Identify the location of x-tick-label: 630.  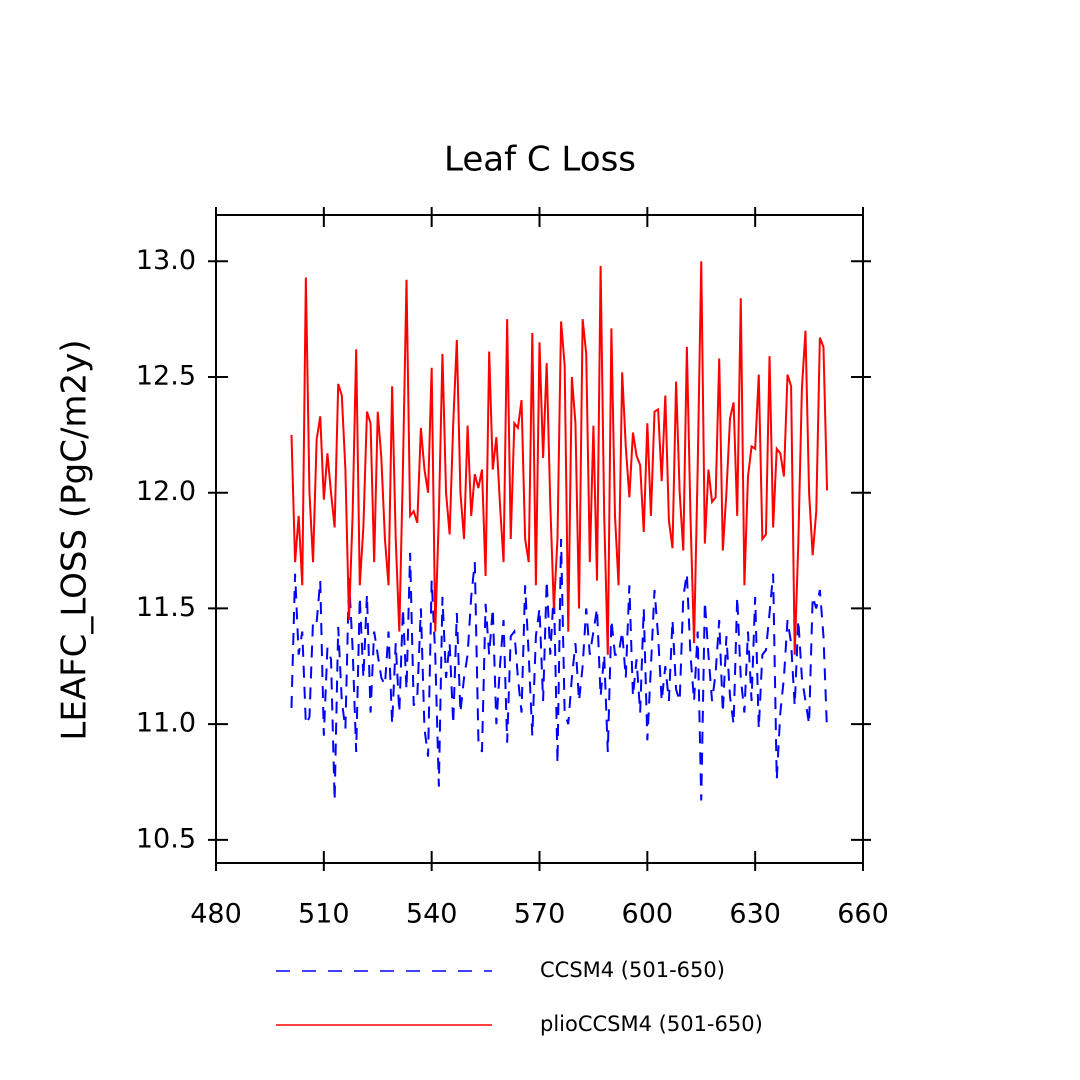
(755, 914).